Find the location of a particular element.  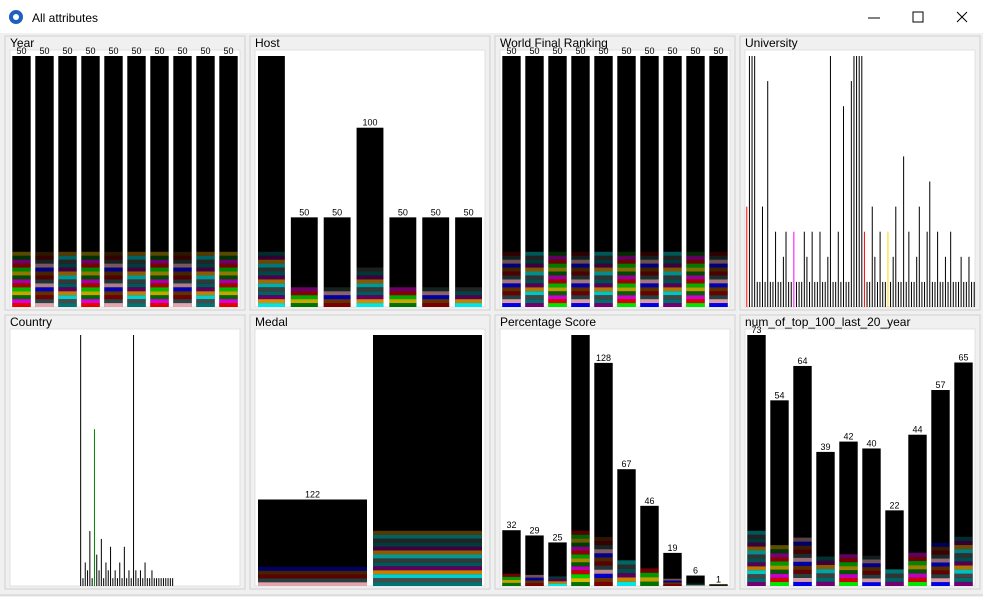

value-label: 100 is located at coordinates (369, 123).